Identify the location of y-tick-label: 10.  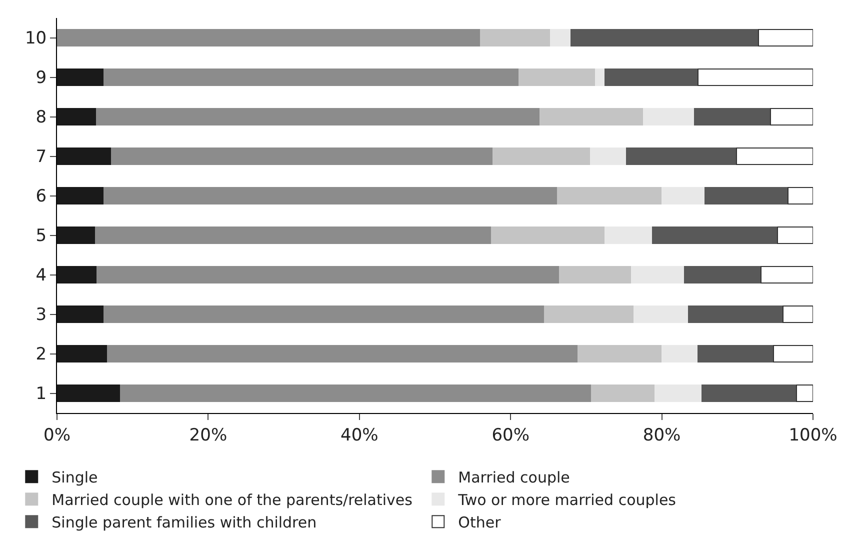
(35, 38).